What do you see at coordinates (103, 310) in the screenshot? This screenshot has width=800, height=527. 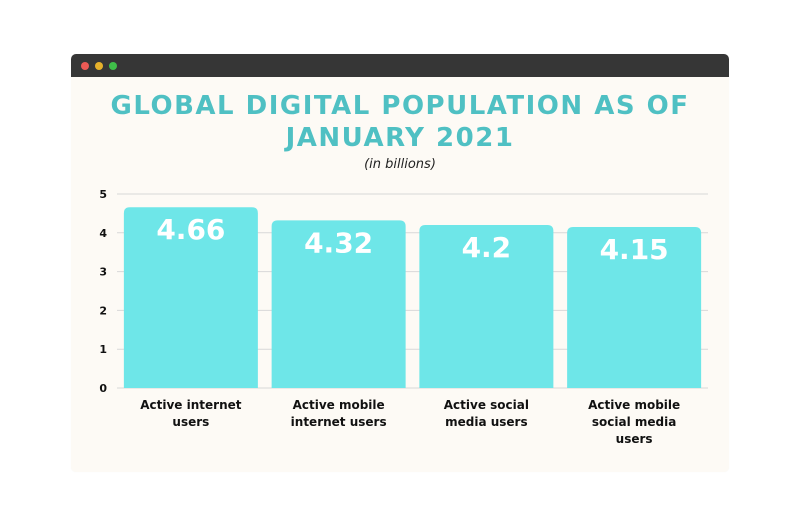 I see `y-tick-label: 2` at bounding box center [103, 310].